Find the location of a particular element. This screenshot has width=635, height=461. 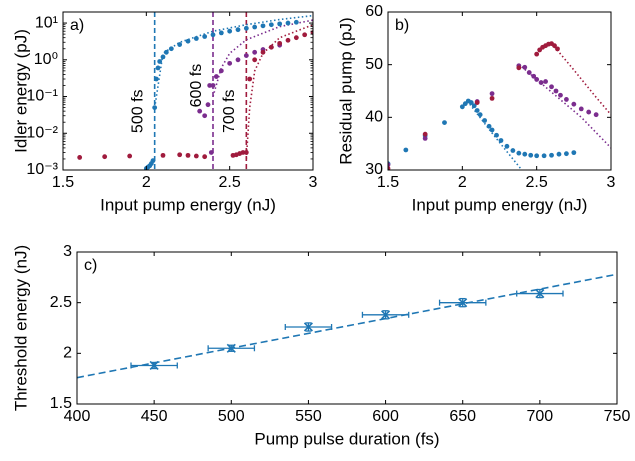

y-tick-label: 10⁻³ is located at coordinates (42, 169).